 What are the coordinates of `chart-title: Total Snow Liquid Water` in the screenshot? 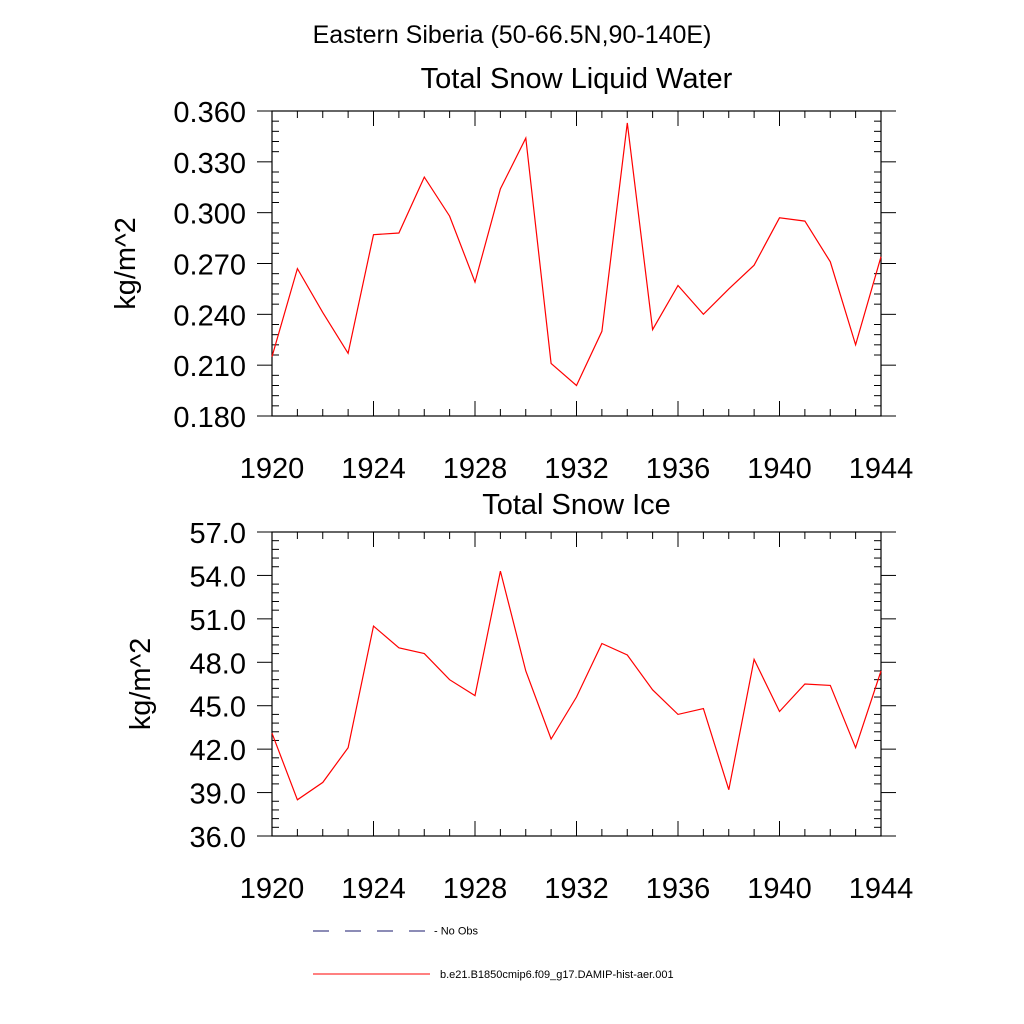 It's located at (577, 79).